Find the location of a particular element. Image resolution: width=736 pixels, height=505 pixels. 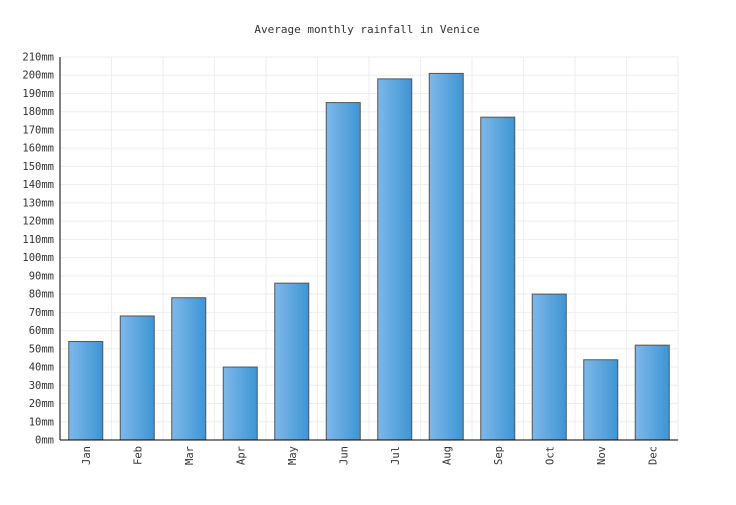

chart-title: Average monthly rainfall in Venice is located at coordinates (366, 29).